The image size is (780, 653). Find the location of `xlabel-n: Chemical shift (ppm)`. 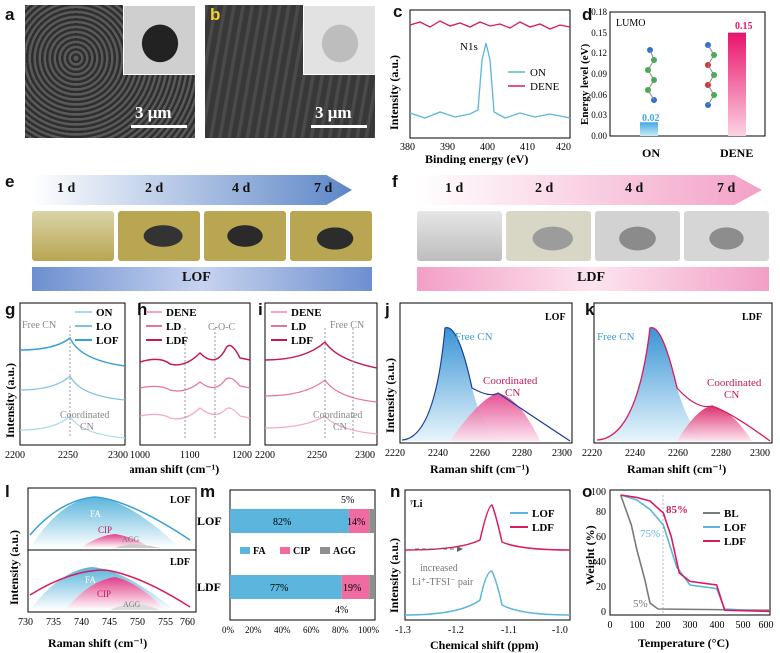

xlabel-n: Chemical shift (ppm) is located at coordinates (484, 645).